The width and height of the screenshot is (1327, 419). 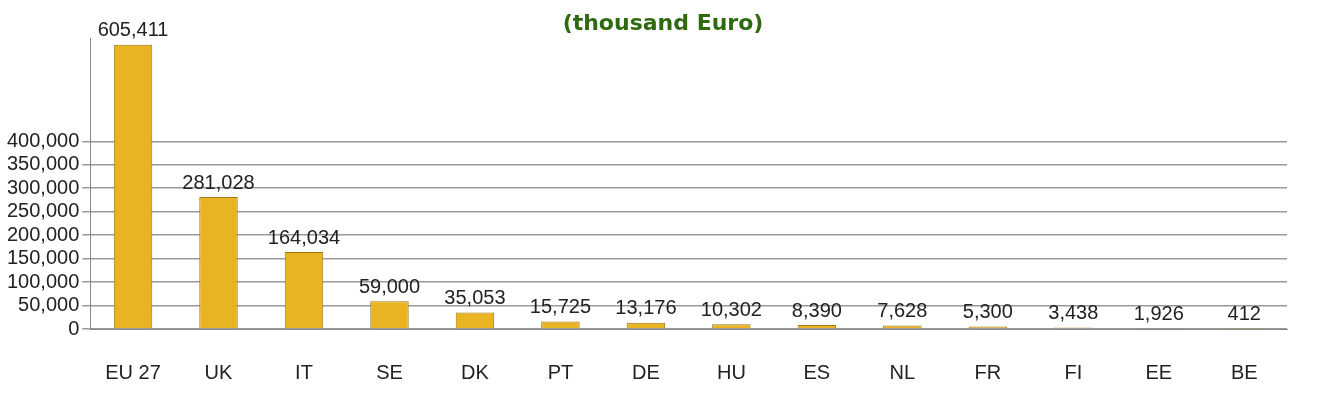 What do you see at coordinates (43, 210) in the screenshot?
I see `y-tick-label: 250,000` at bounding box center [43, 210].